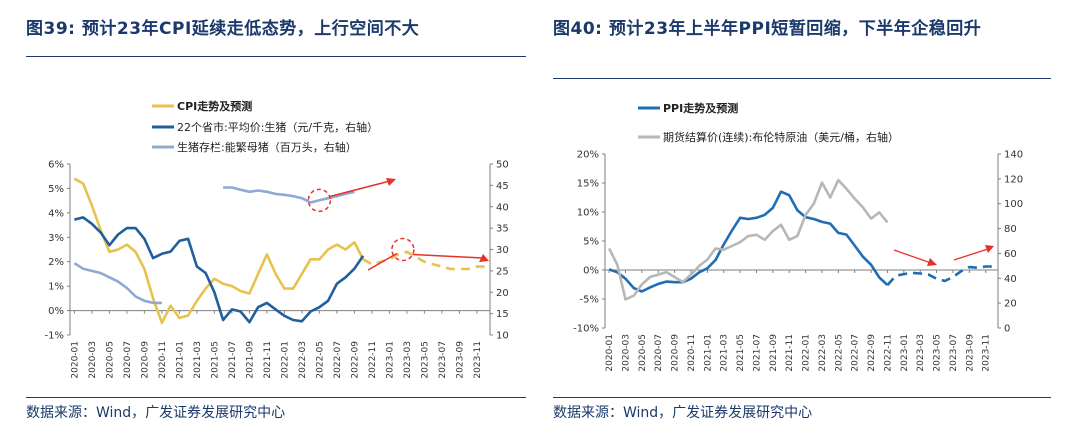 This screenshot has height=438, width=1080. Describe the element at coordinates (626, 353) in the screenshot. I see `right-x-tick-label: 2020-03` at that location.